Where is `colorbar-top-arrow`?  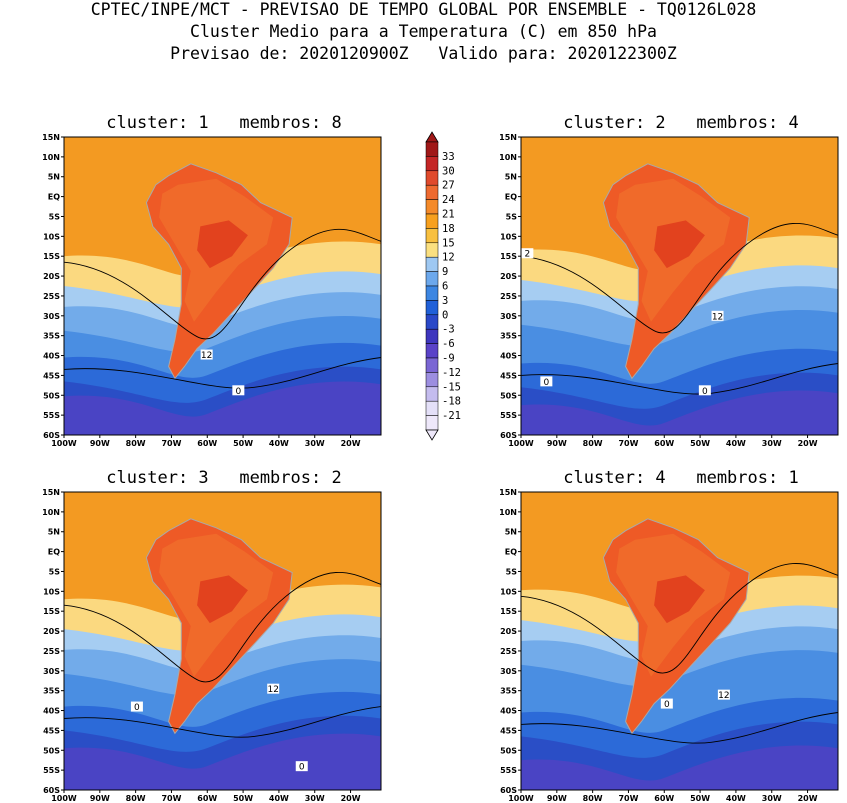 colorbar-top-arrow is located at coordinates (432, 137).